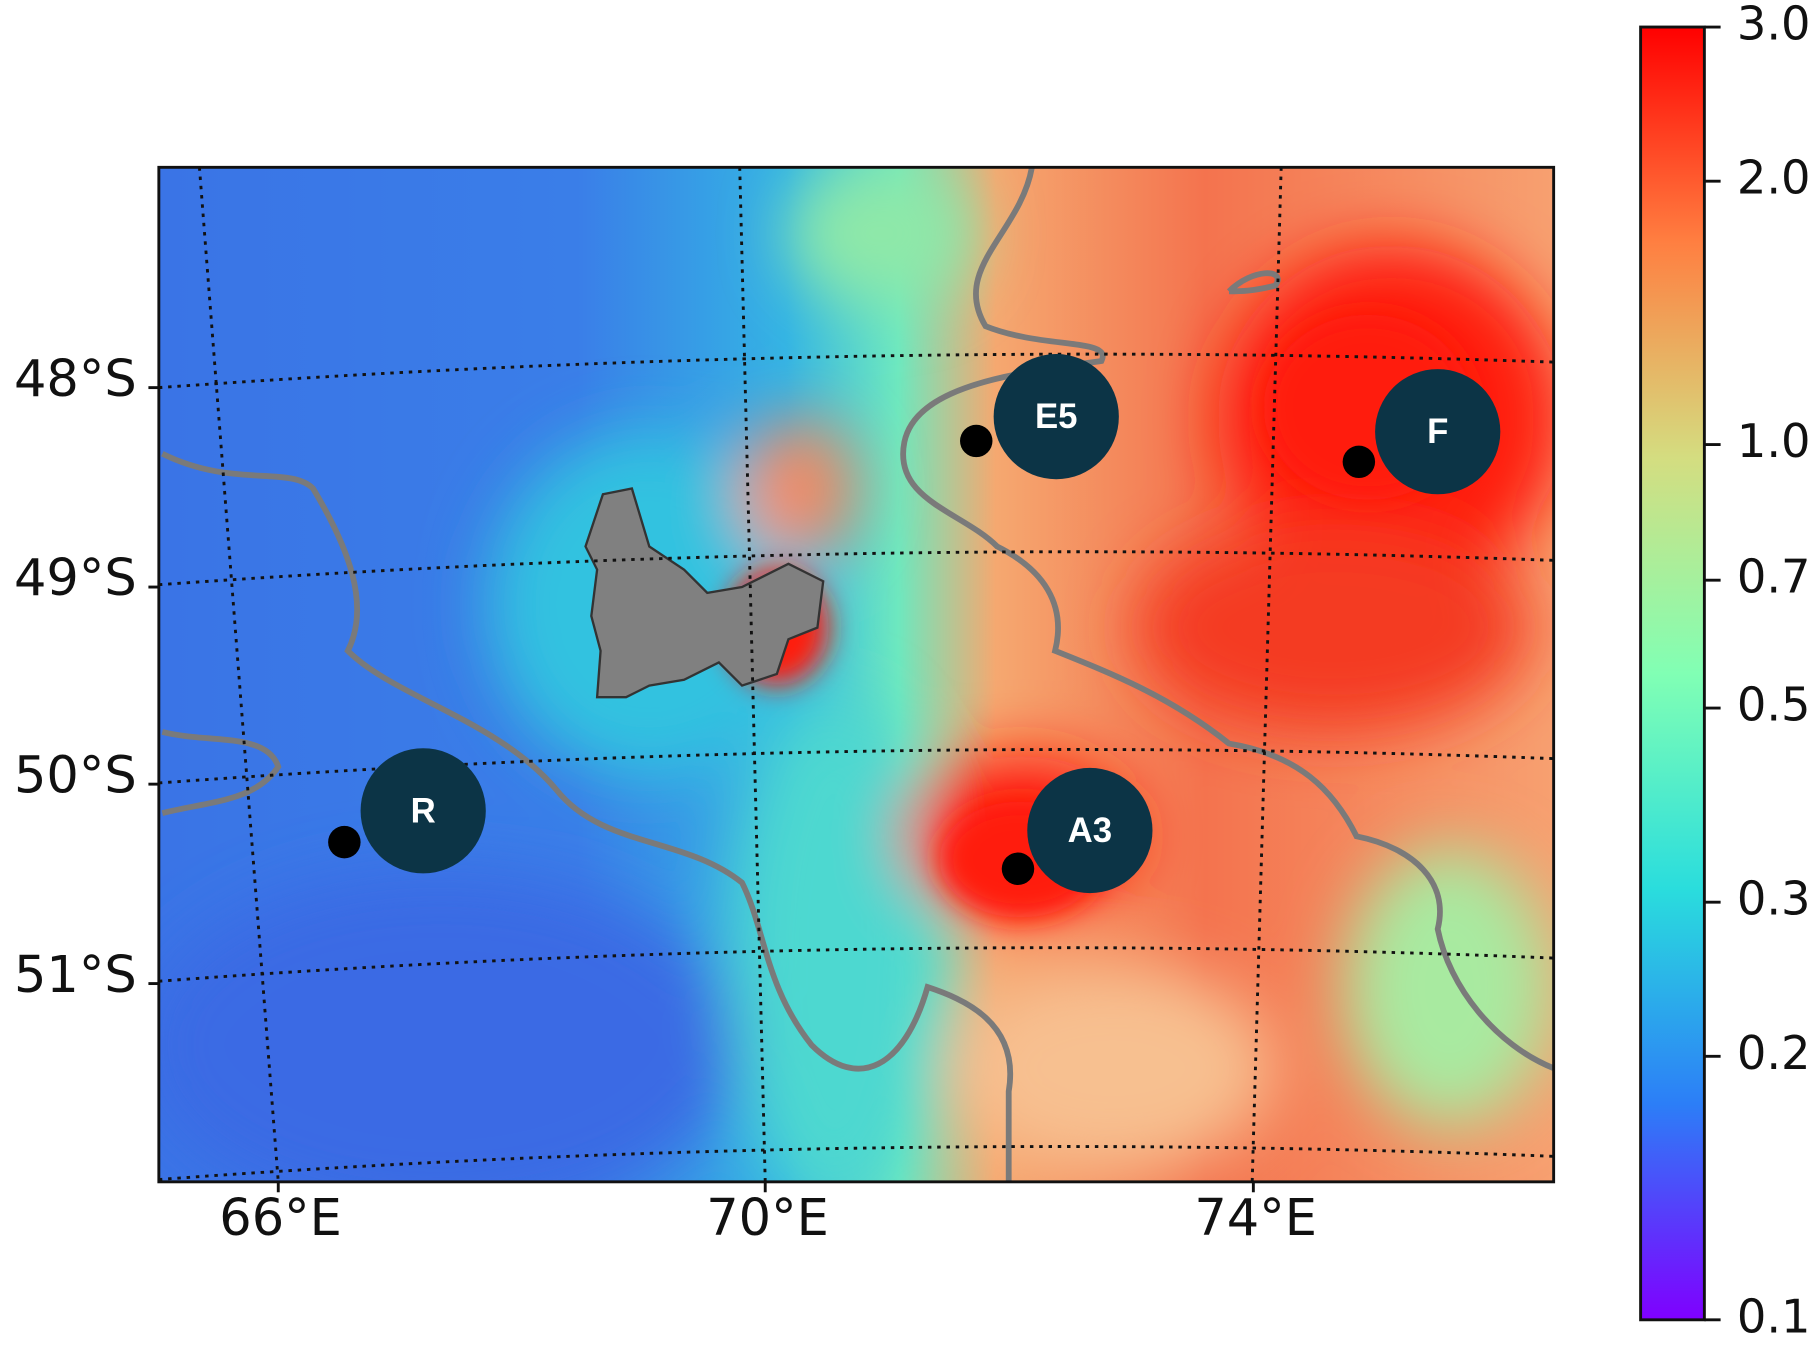 Image resolution: width=1818 pixels, height=1348 pixels. What do you see at coordinates (1774, 178) in the screenshot?
I see `colorbar-tick-label: 2.0` at bounding box center [1774, 178].